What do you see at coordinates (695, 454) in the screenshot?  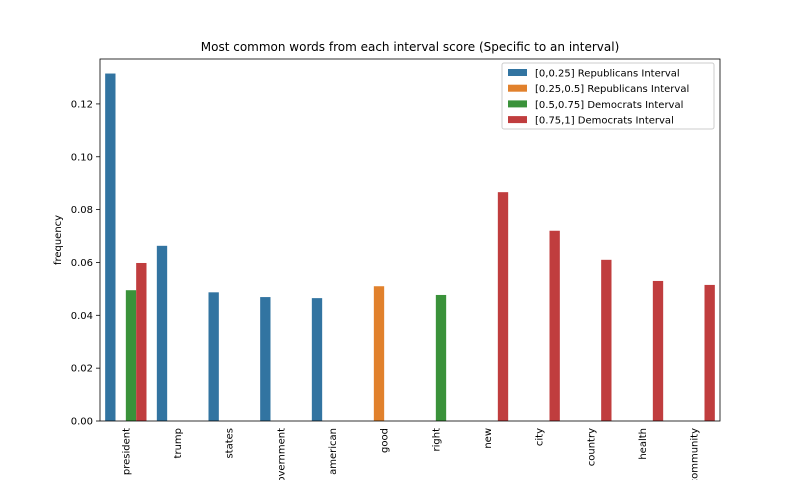 I see `x-tick-label-community: community` at bounding box center [695, 454].